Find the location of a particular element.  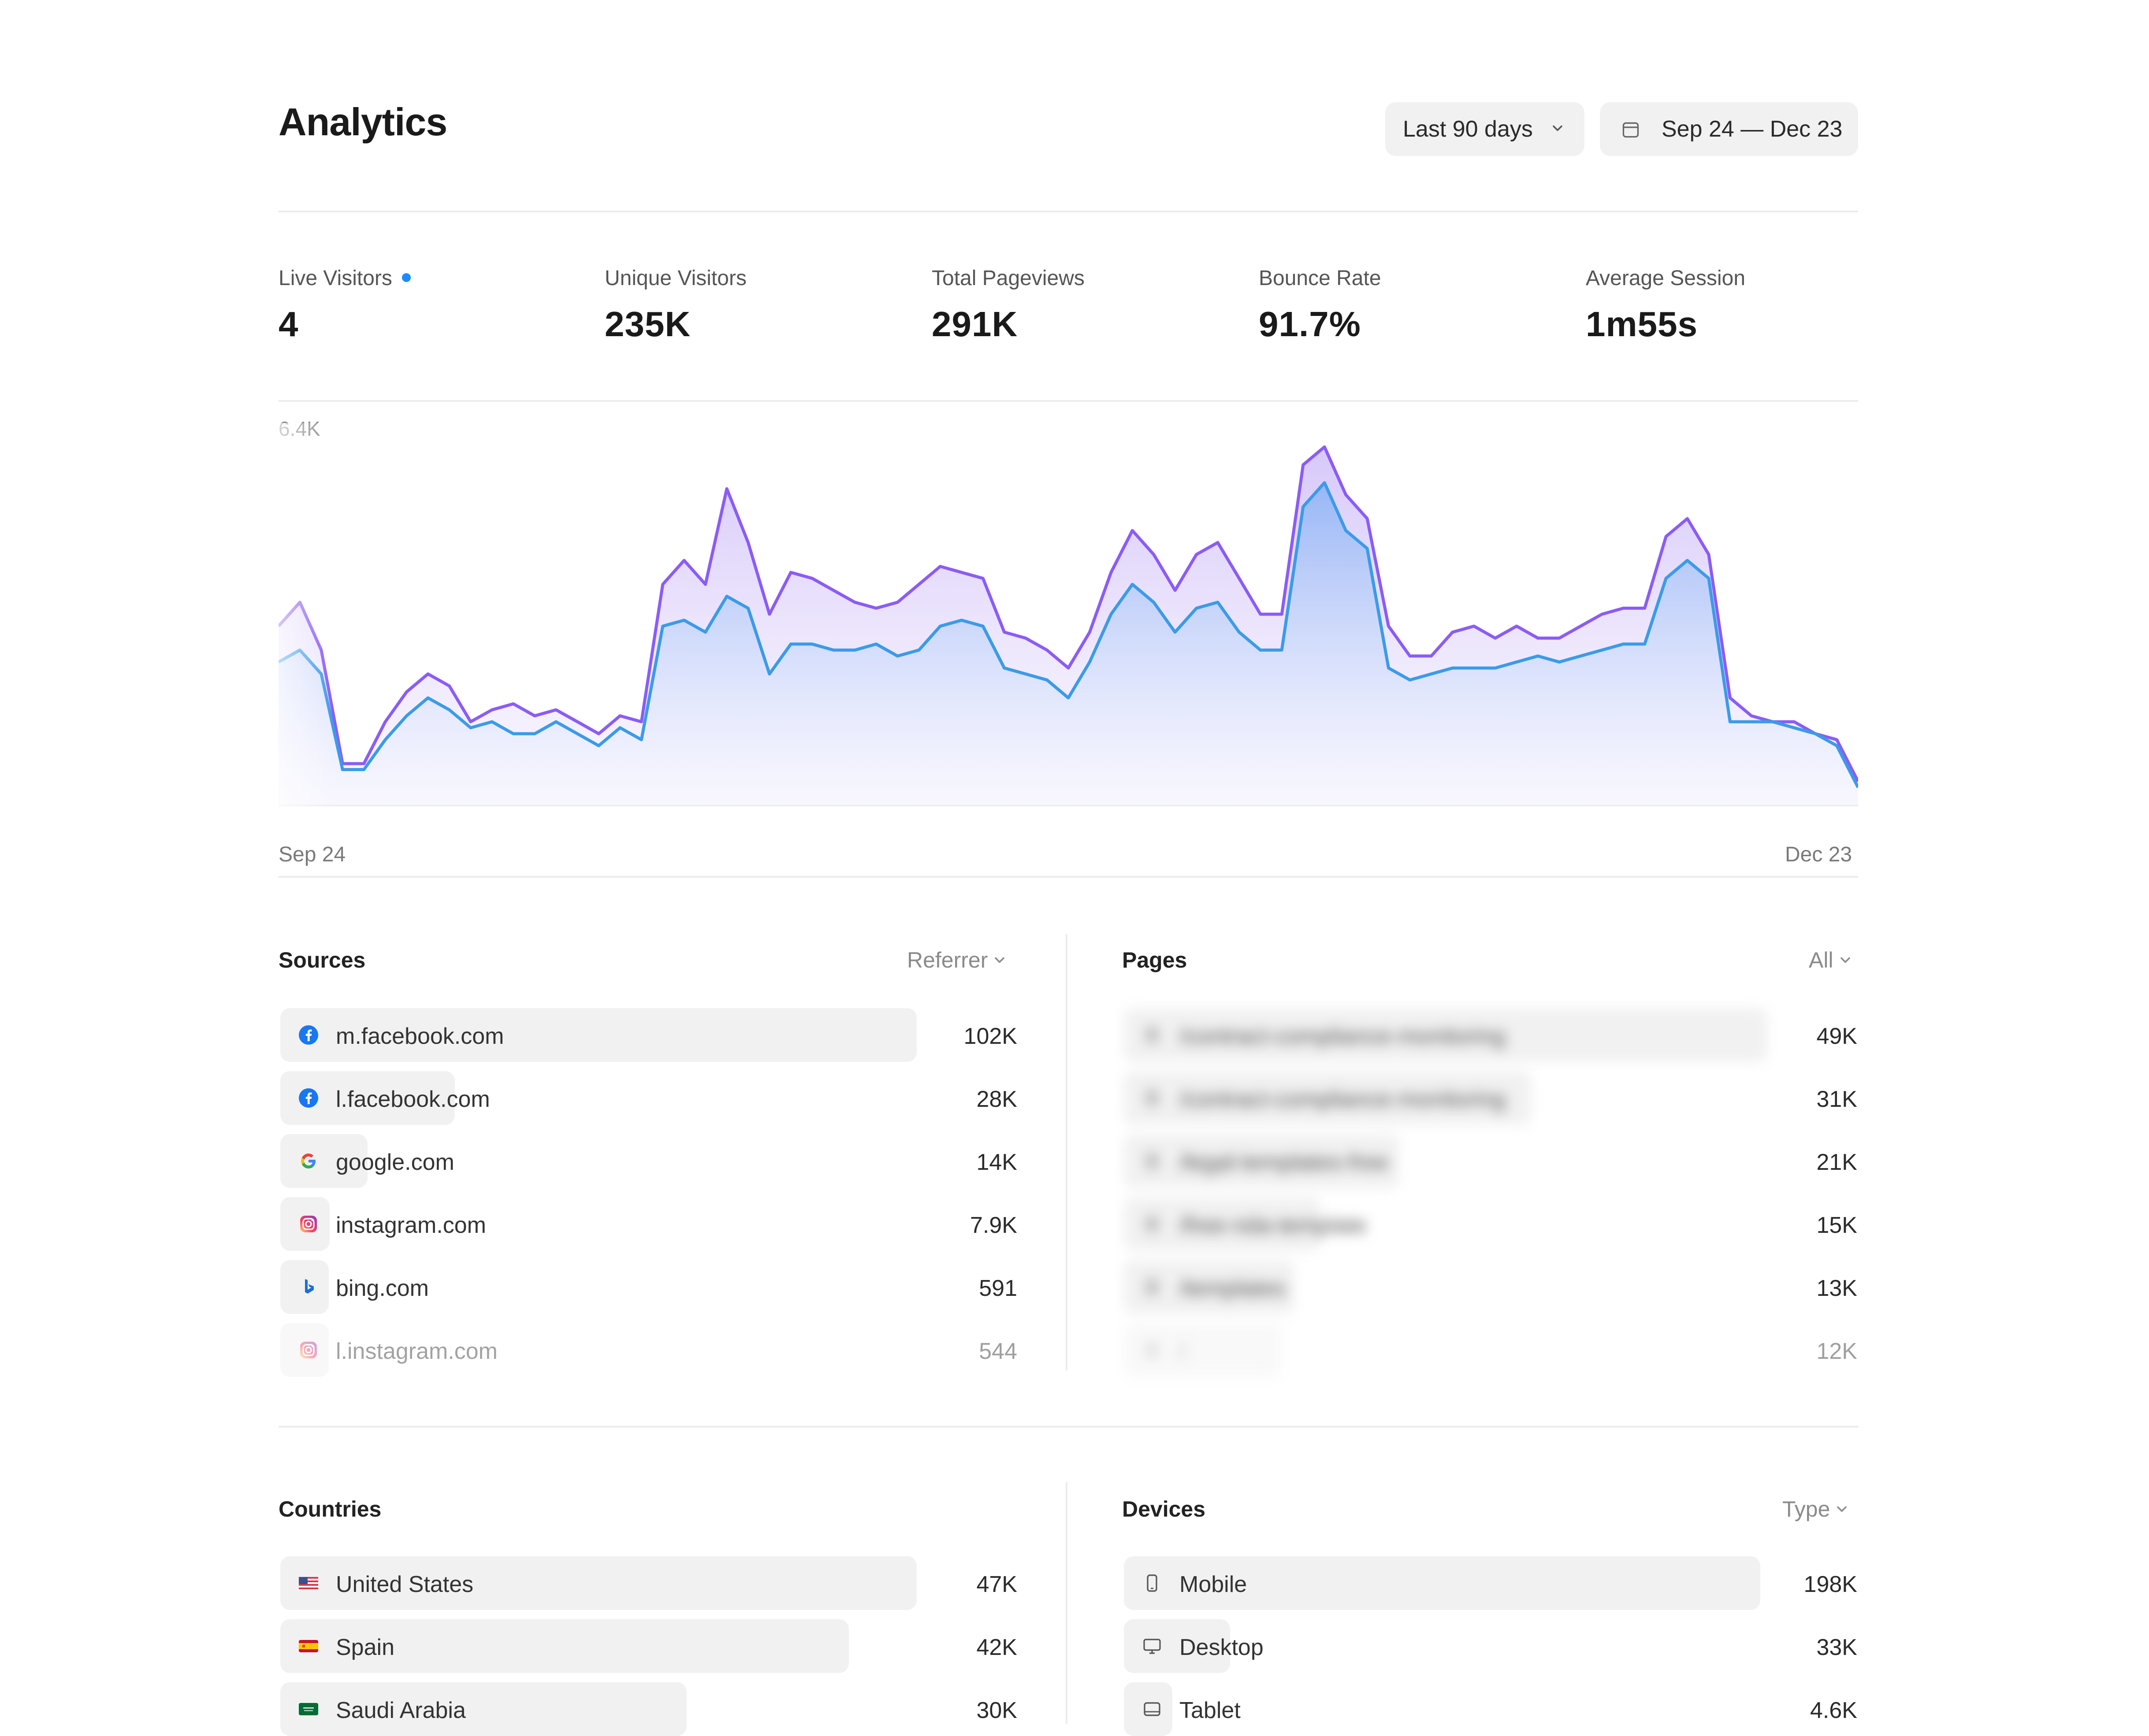

country-label: Spain is located at coordinates (365, 1647).